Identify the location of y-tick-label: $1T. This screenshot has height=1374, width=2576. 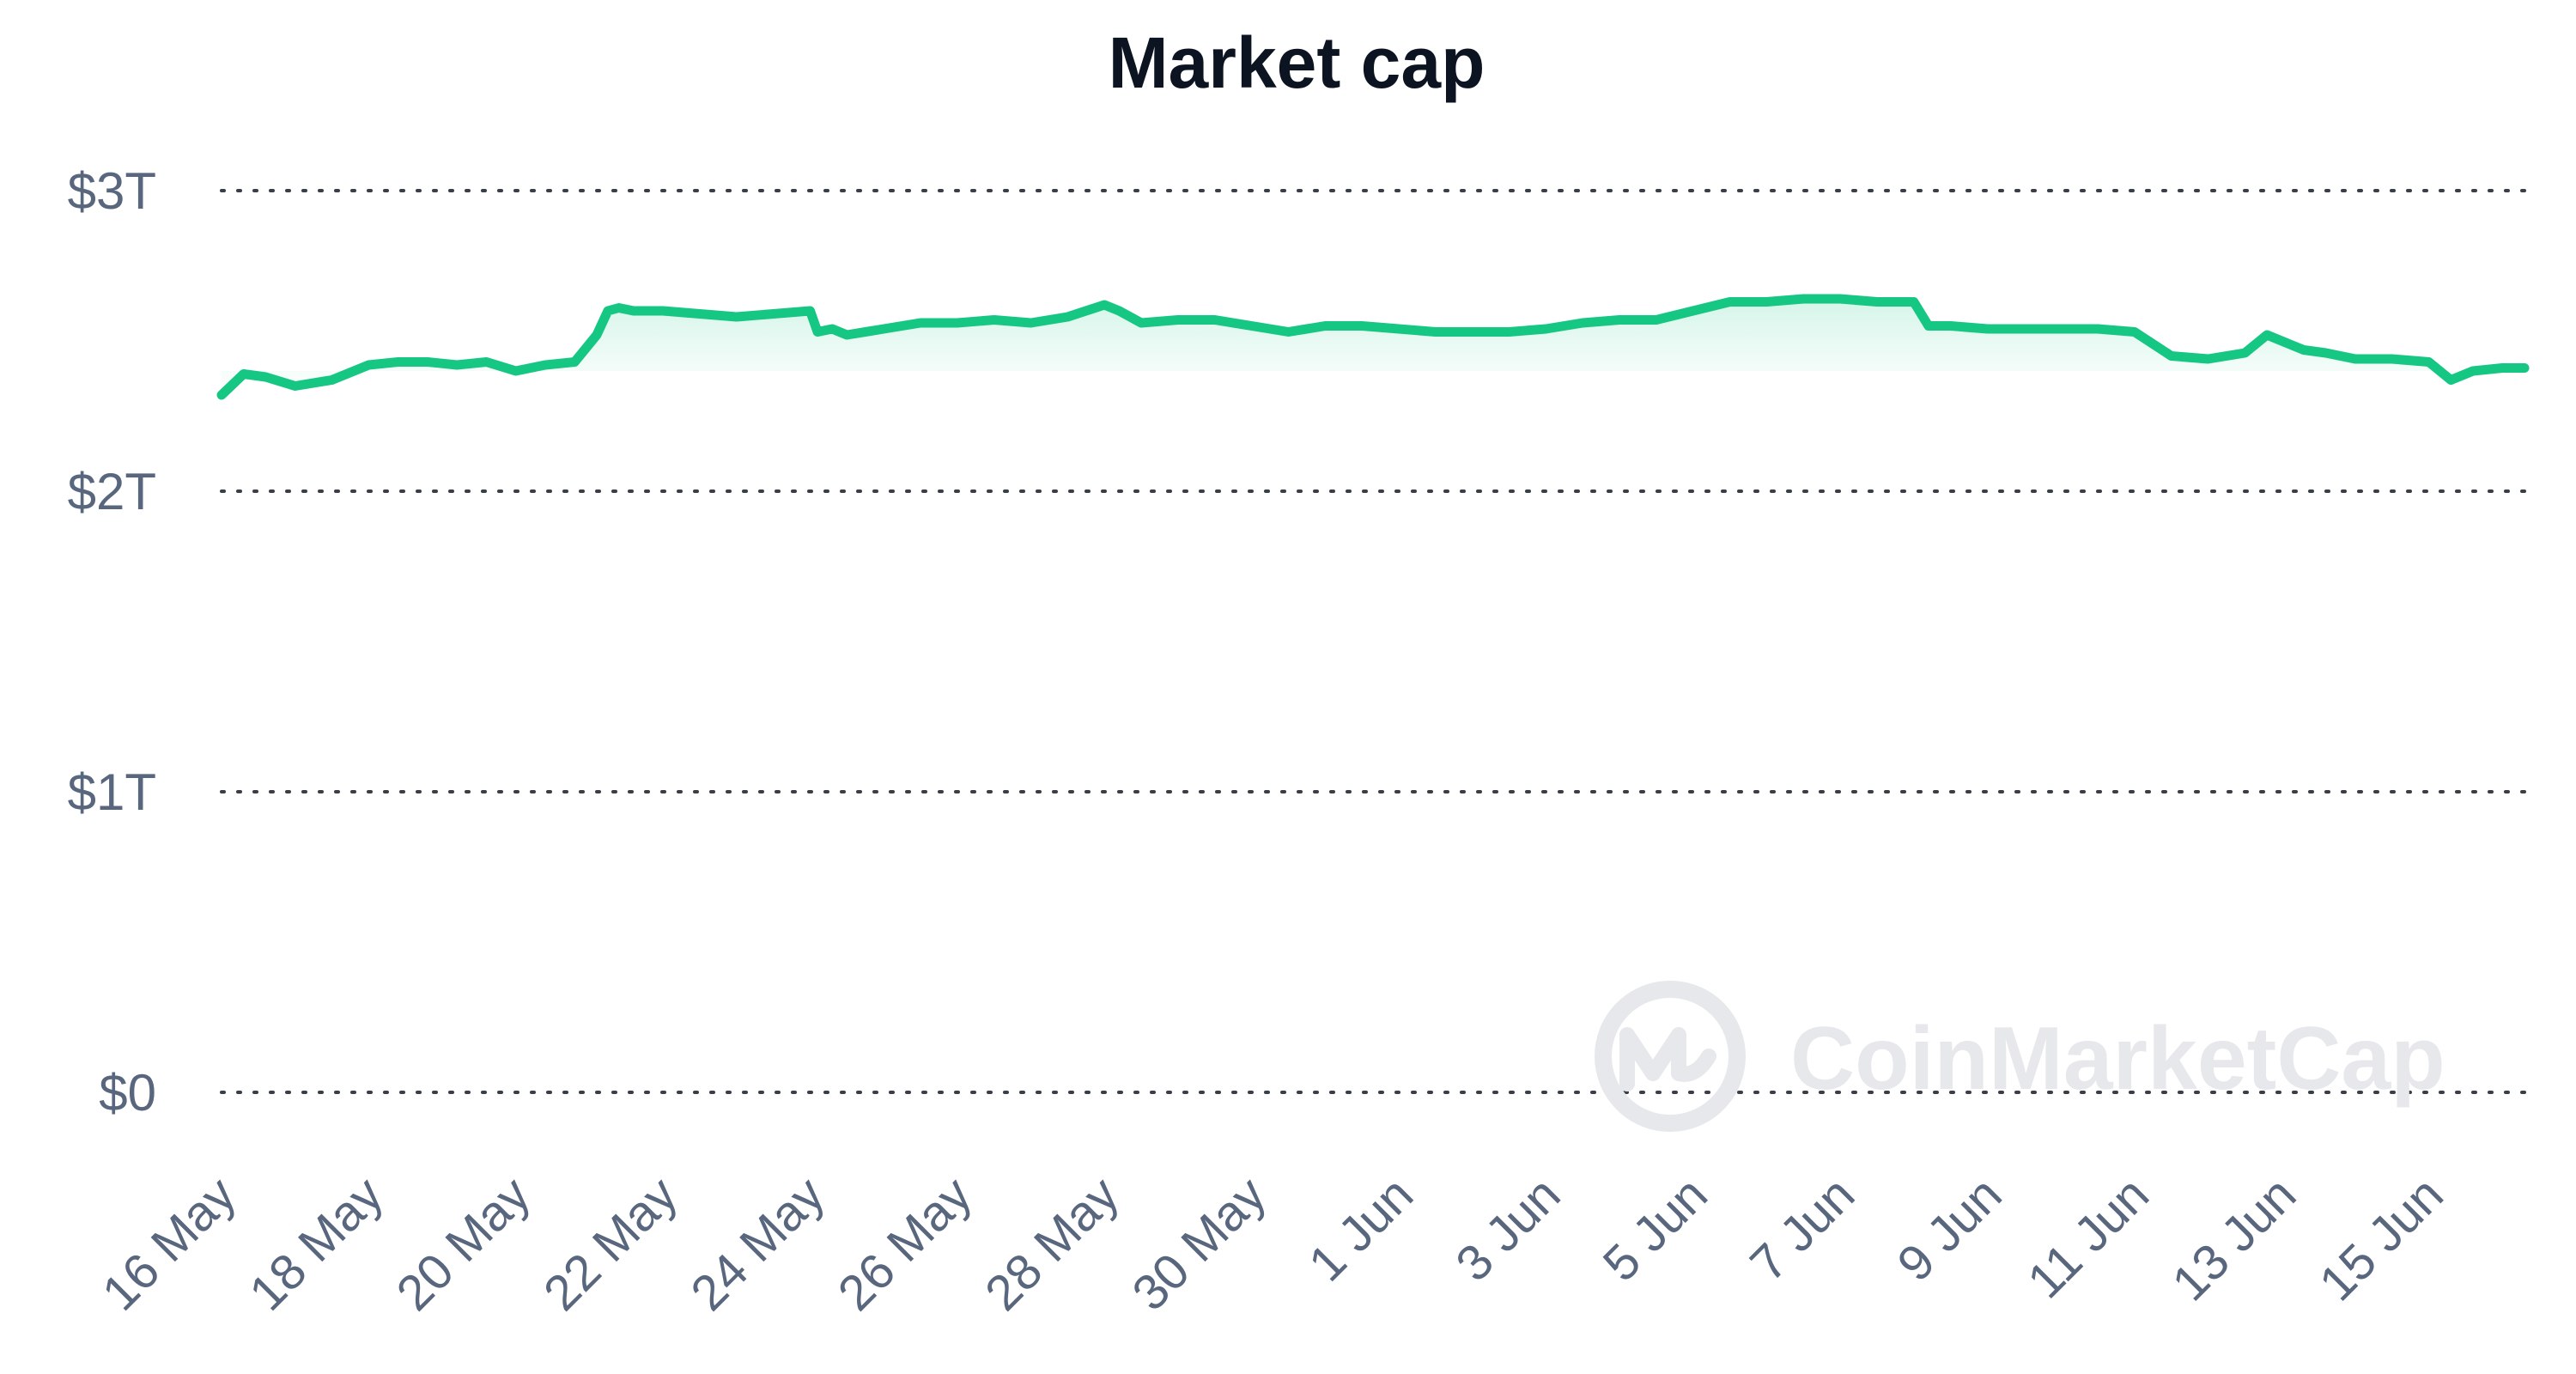
(112, 792).